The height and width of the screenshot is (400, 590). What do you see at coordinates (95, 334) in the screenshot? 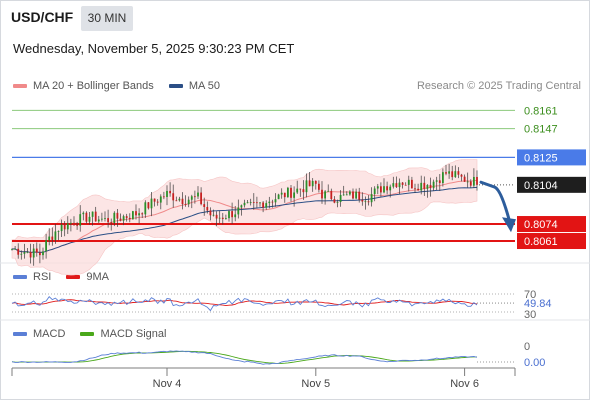
I see `macd-legend: MACD MACD Signal` at bounding box center [95, 334].